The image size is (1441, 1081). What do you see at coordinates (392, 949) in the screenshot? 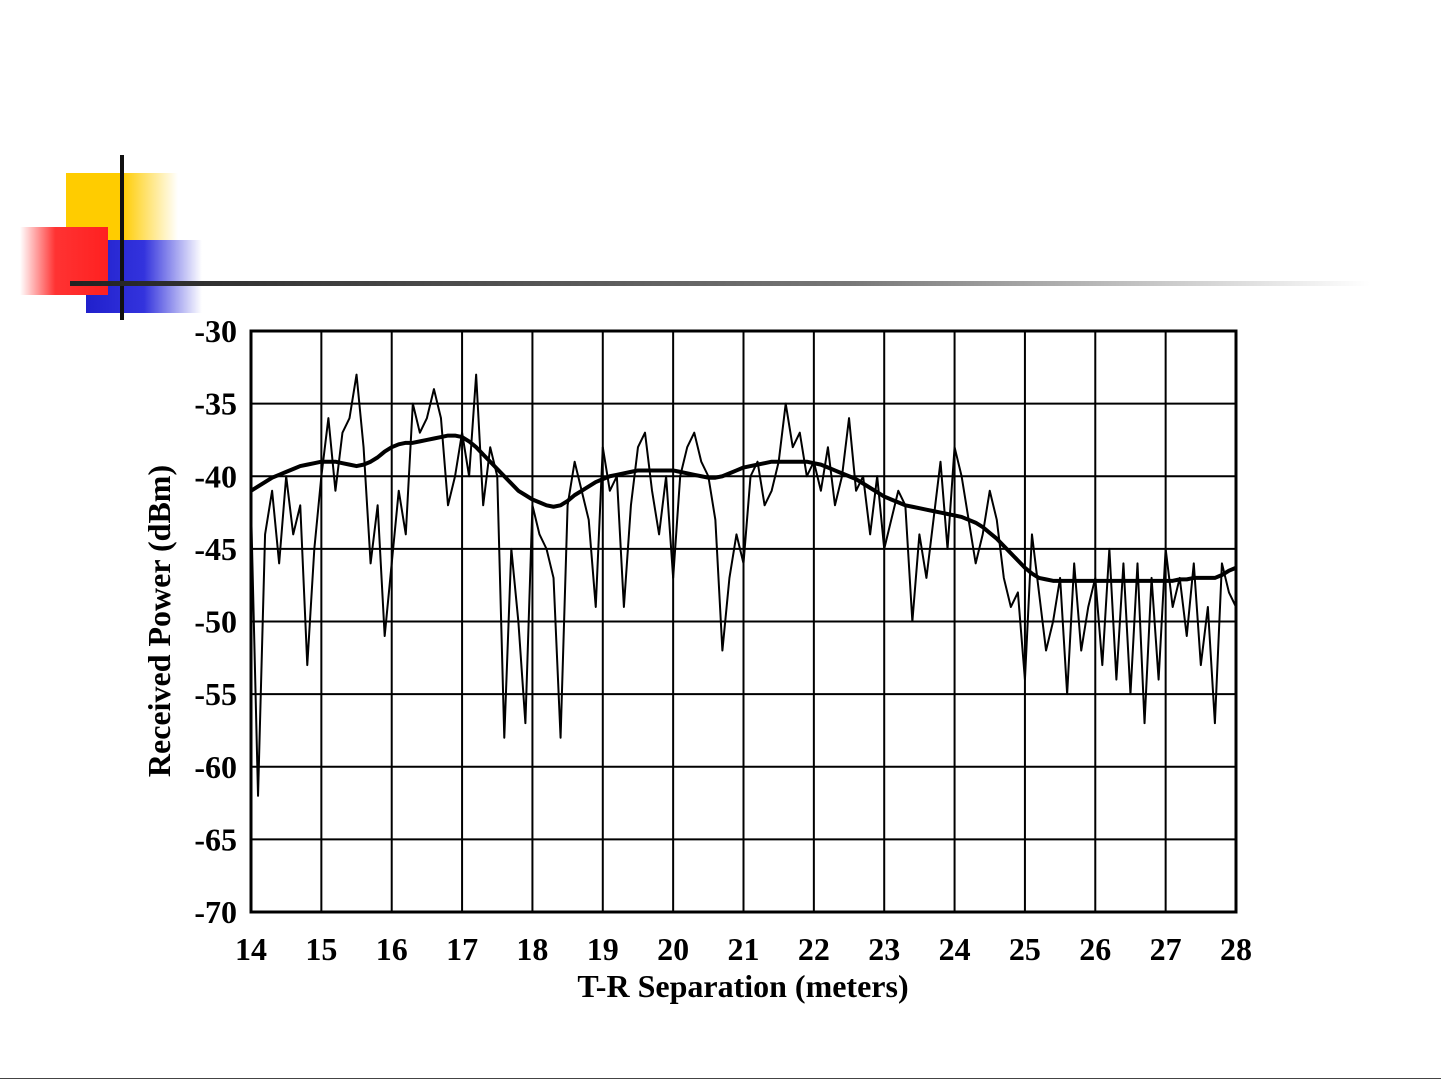
I see `x-tick-label: 16` at bounding box center [392, 949].